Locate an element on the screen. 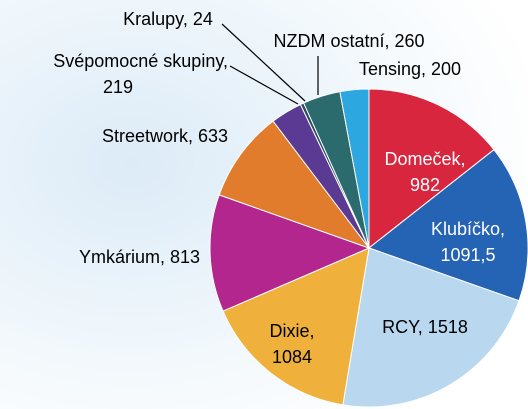 The height and width of the screenshot is (409, 528). data-label: Svépomocné skupiny, 219 is located at coordinates (140, 74).